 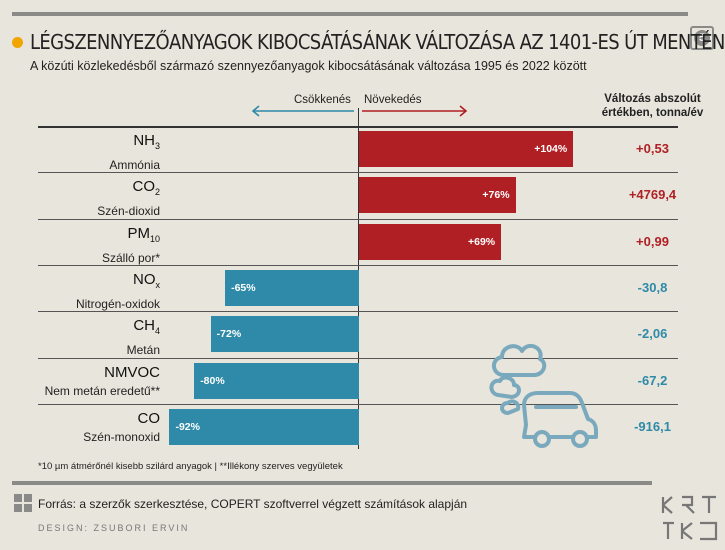 What do you see at coordinates (415, 111) in the screenshot?
I see `right-arrow-icon` at bounding box center [415, 111].